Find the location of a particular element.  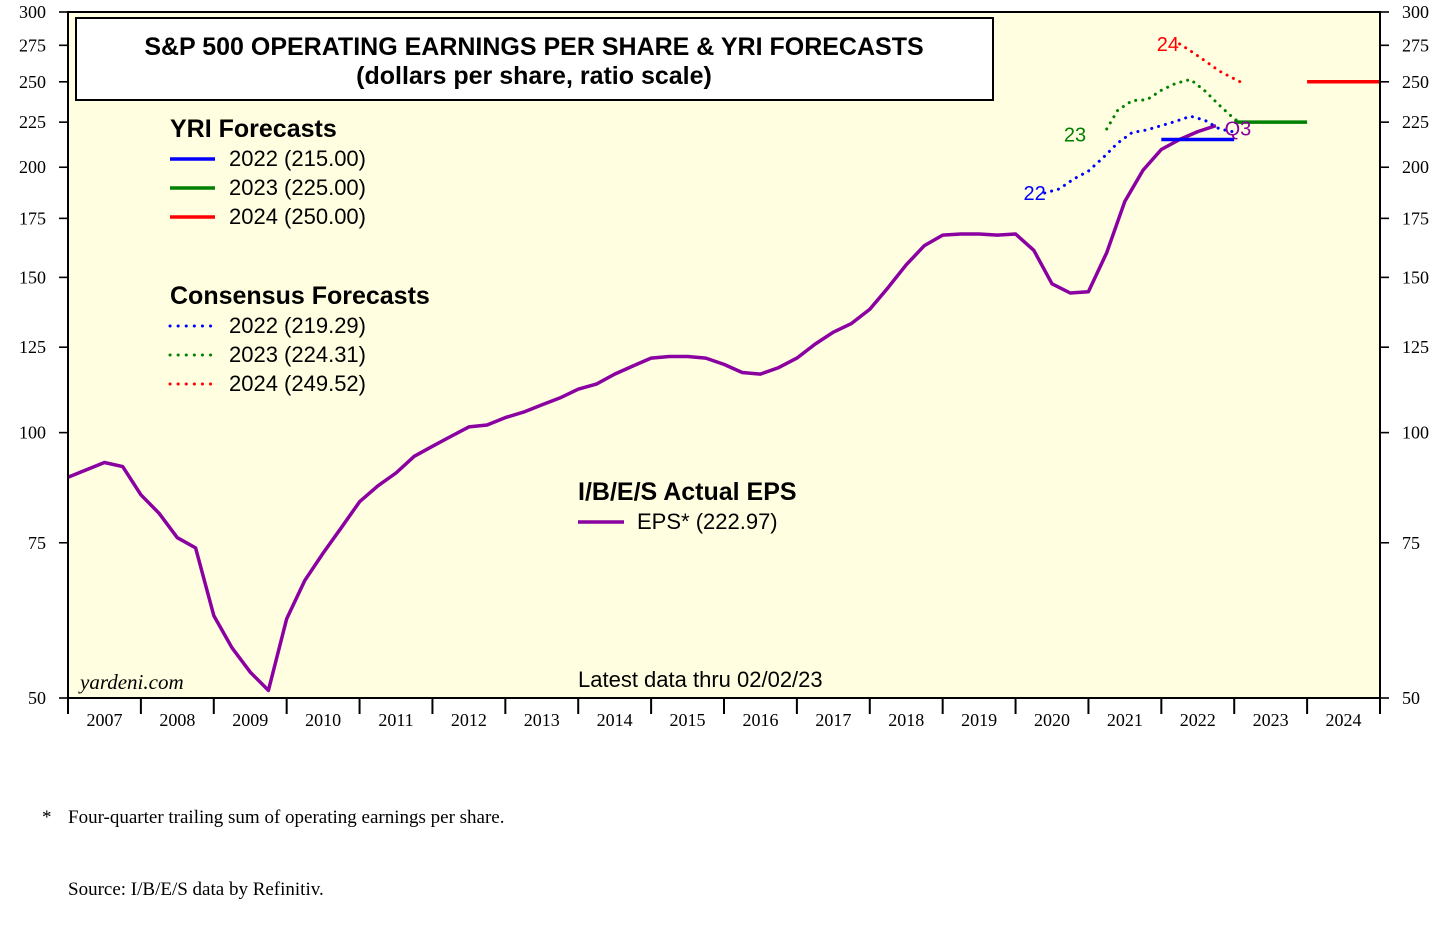

x-tick-label: 2017 is located at coordinates (833, 720).